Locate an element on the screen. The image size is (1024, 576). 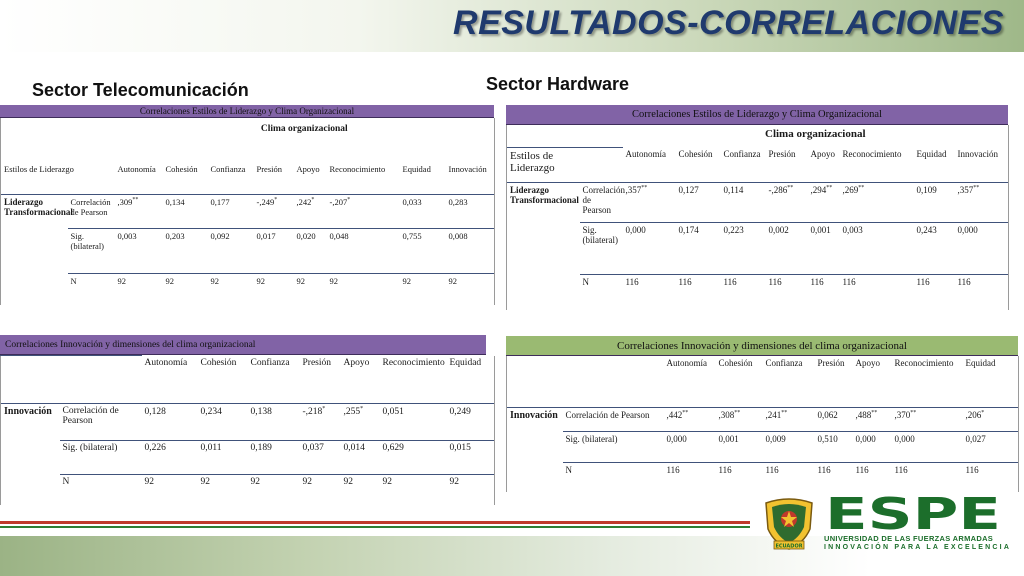
cell-value: 0,128 is located at coordinates (155, 412).